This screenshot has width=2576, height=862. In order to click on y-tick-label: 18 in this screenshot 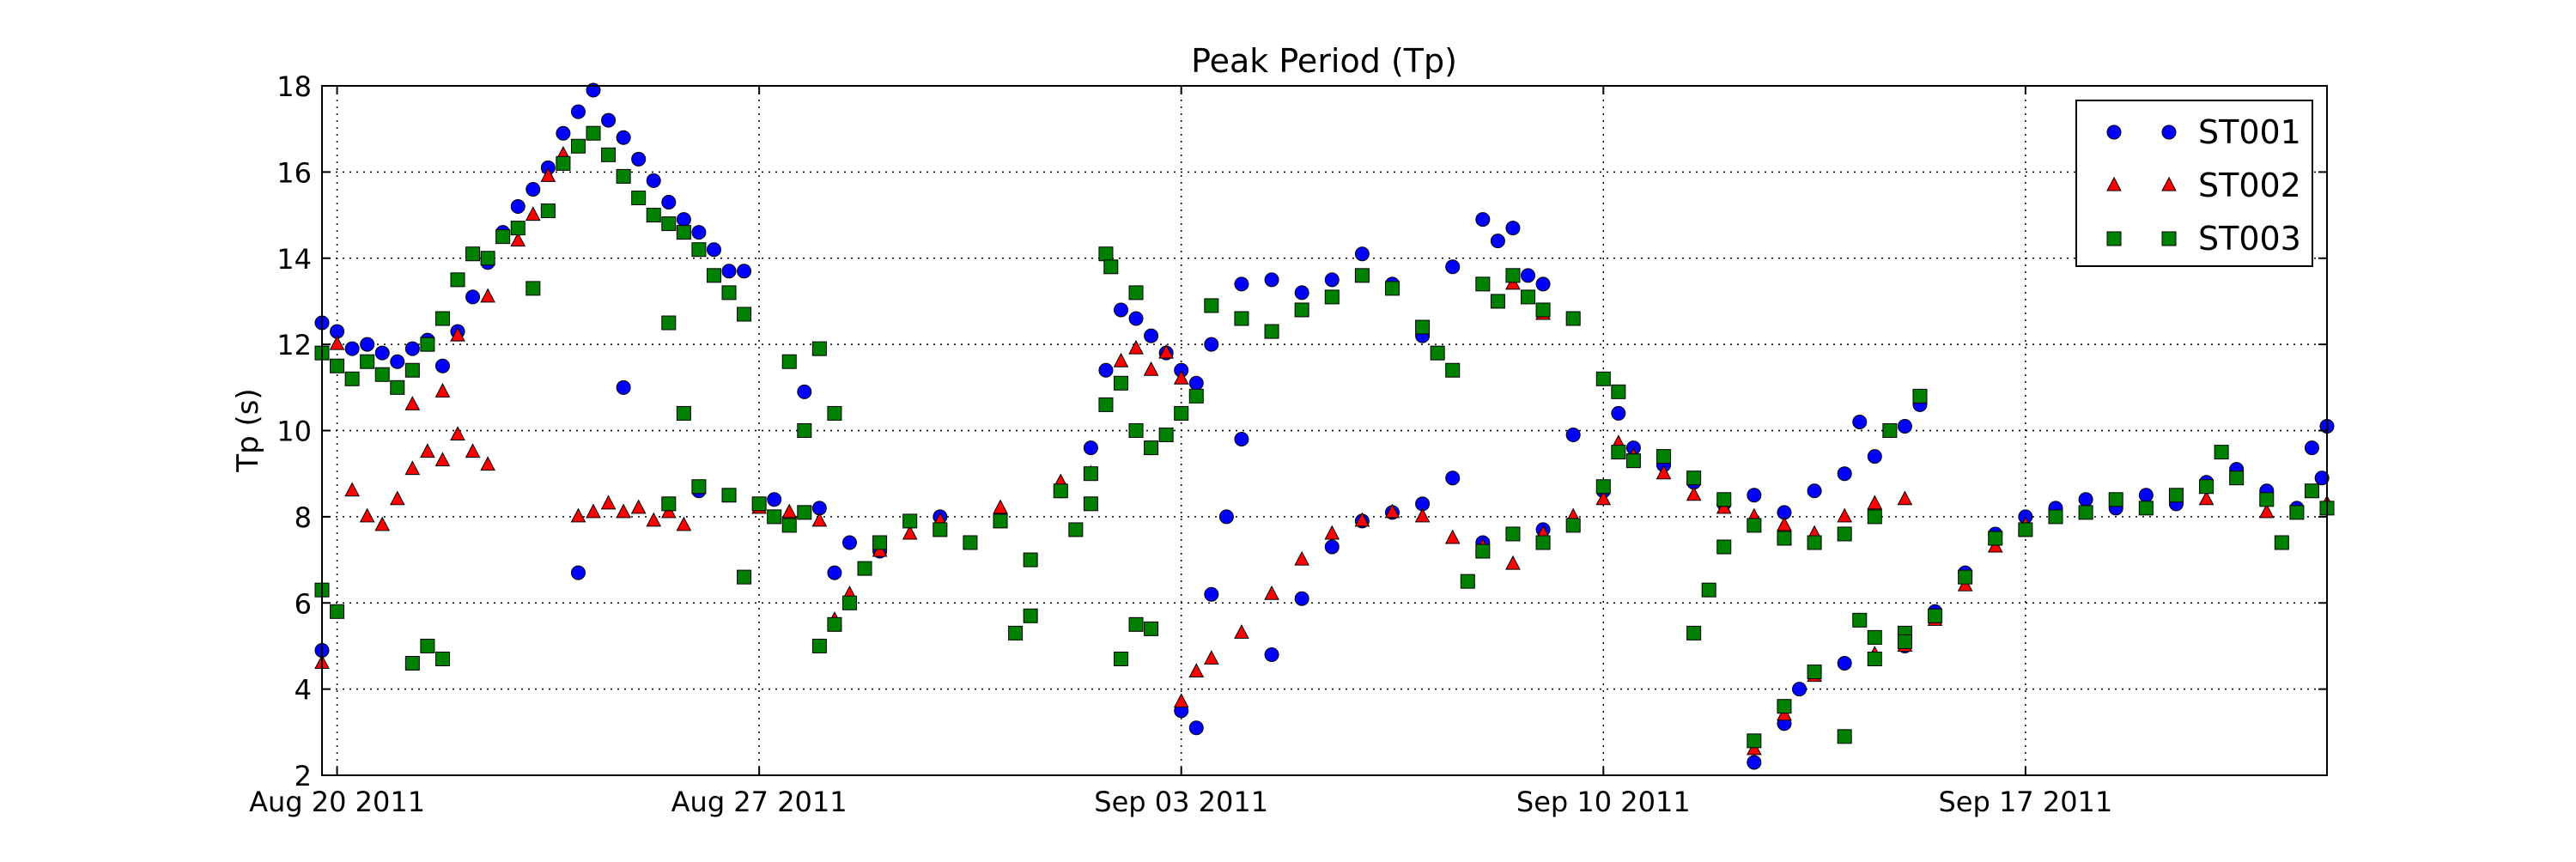, I will do `click(294, 86)`.